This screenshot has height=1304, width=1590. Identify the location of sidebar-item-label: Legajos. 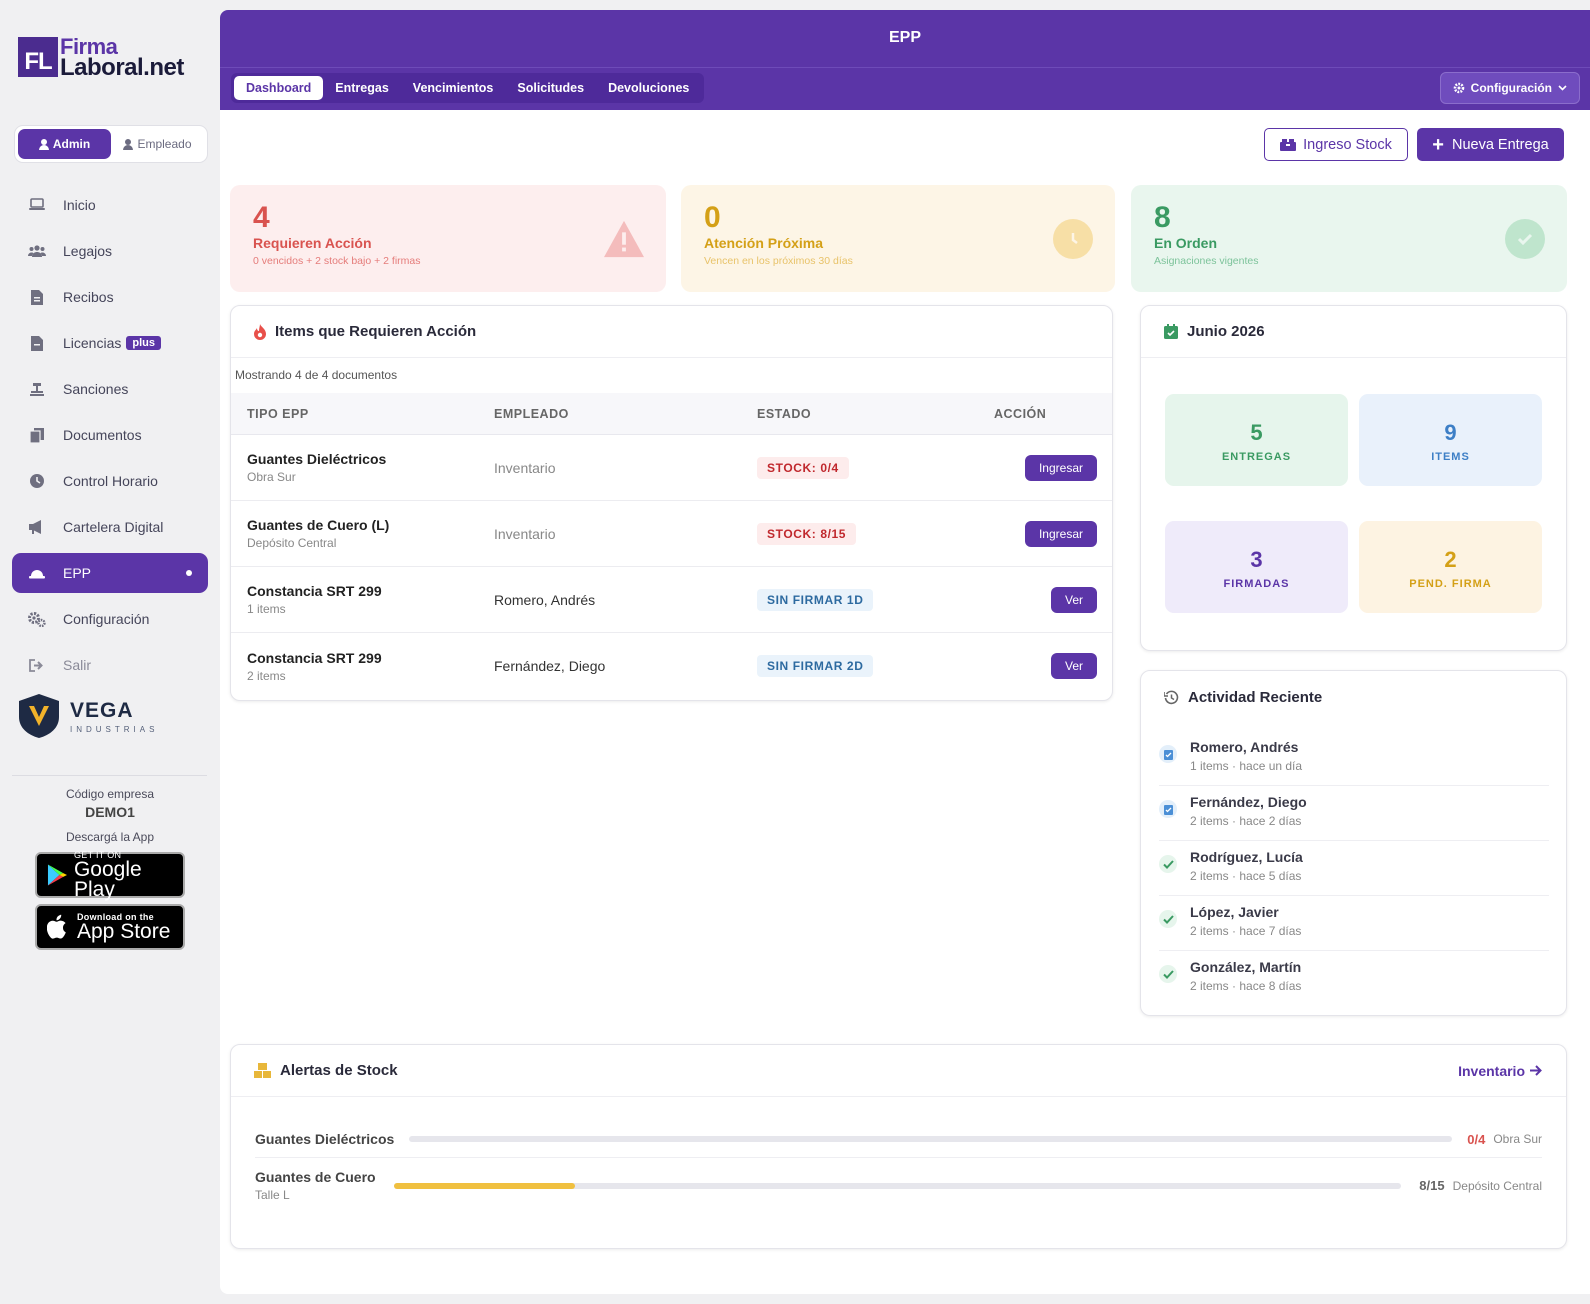
(88, 251).